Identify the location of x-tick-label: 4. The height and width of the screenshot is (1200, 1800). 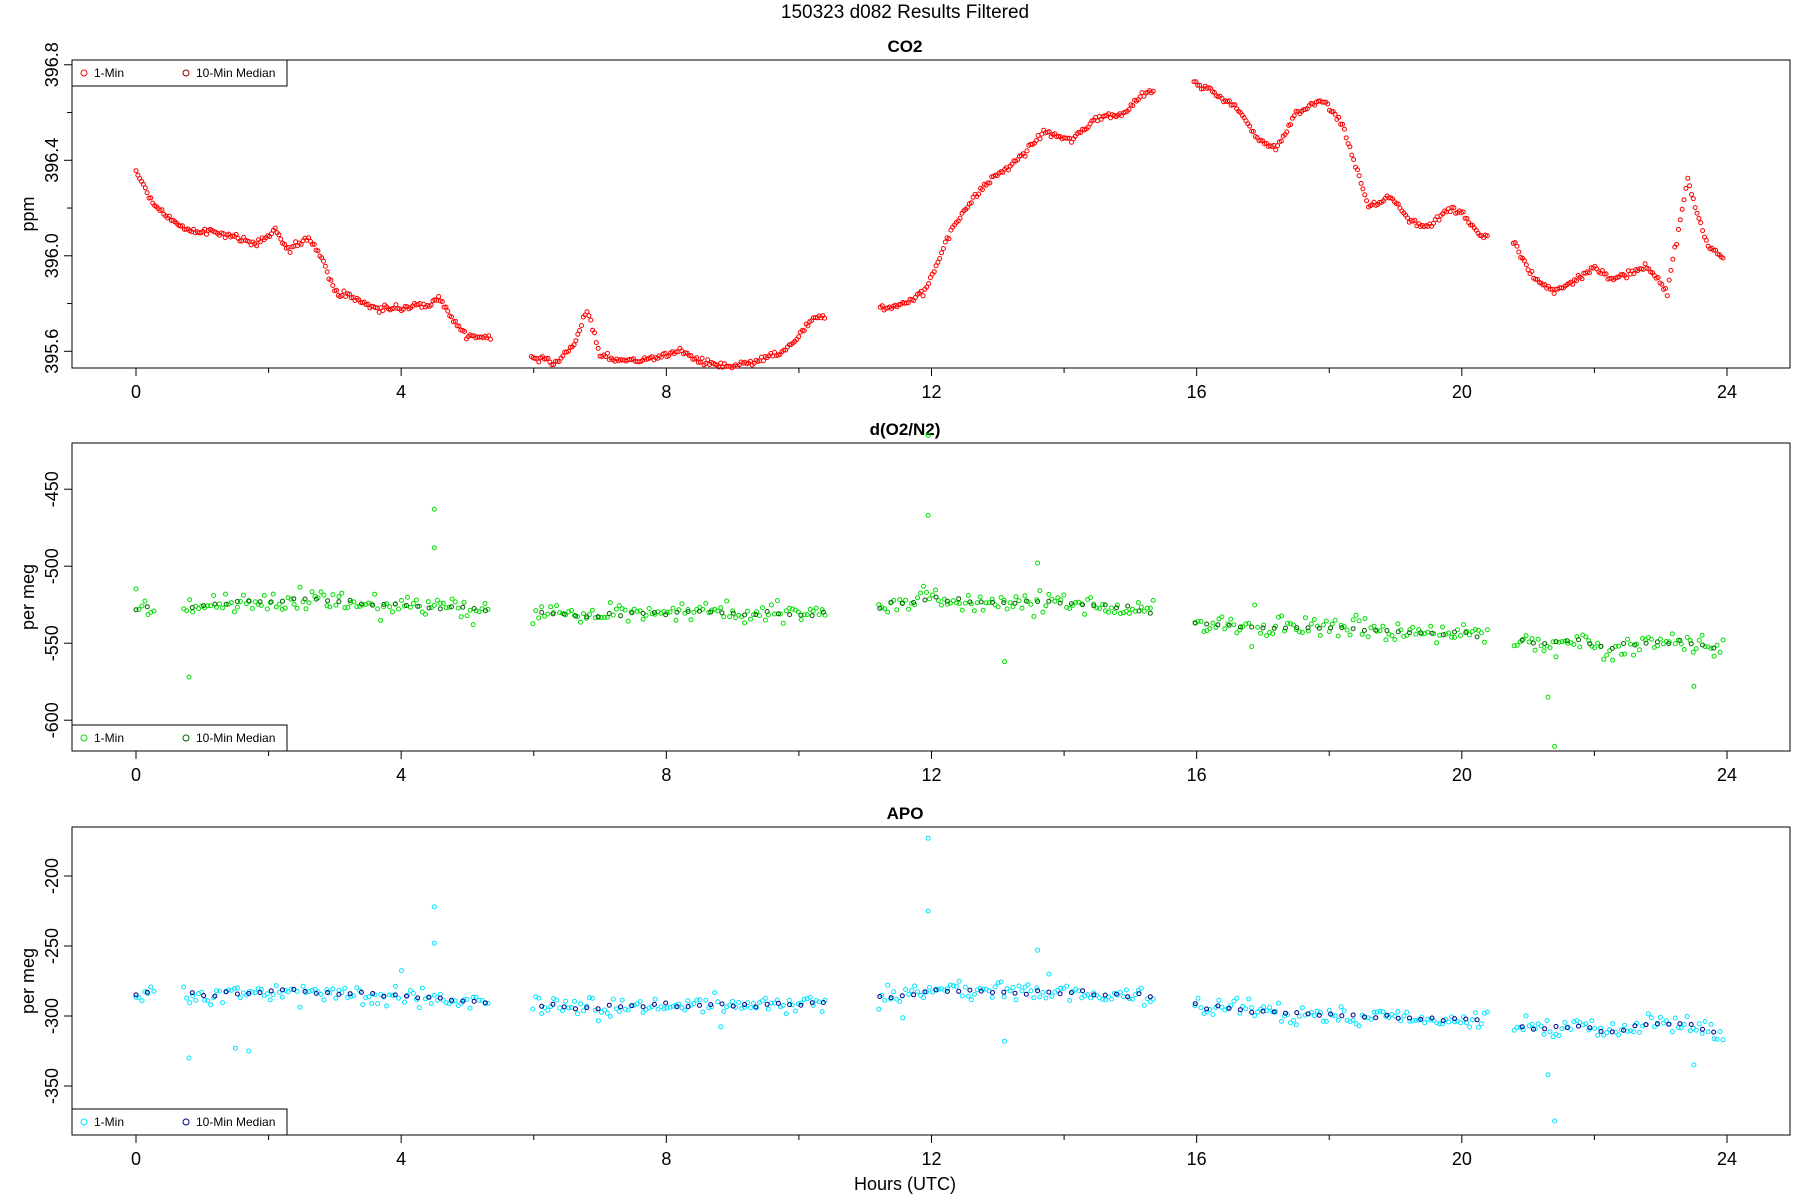
(401, 1159).